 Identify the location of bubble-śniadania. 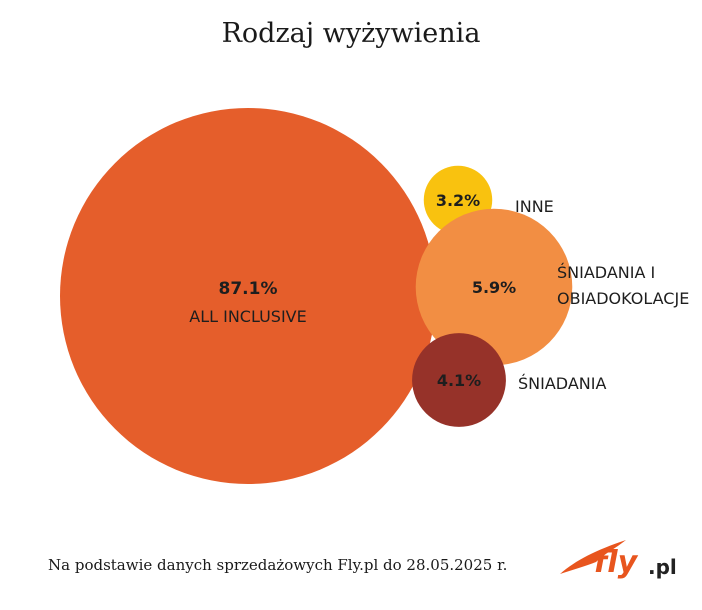
(459, 380).